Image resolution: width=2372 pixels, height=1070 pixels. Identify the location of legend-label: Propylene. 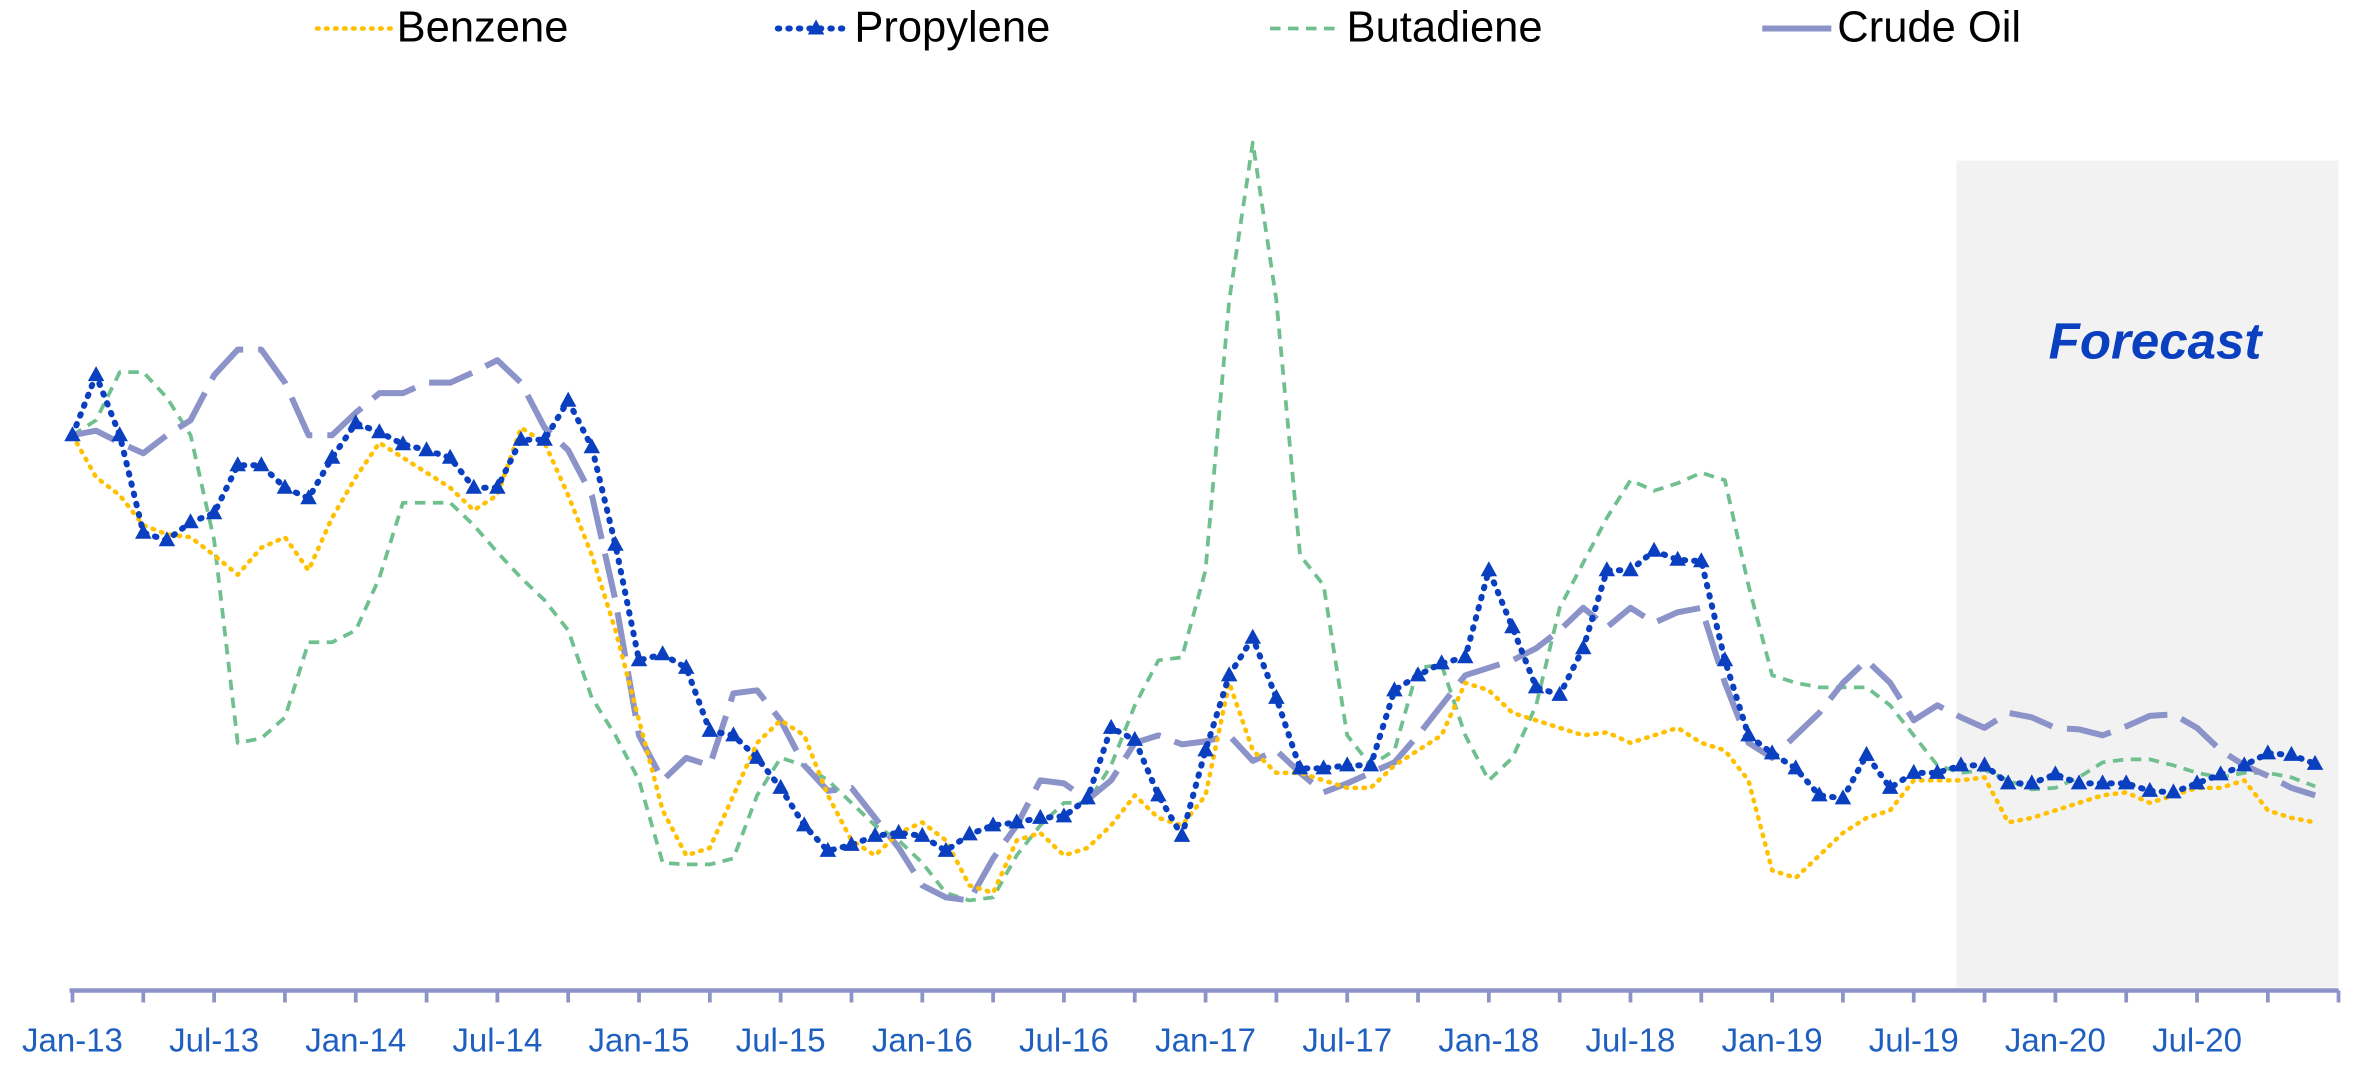
(952, 28).